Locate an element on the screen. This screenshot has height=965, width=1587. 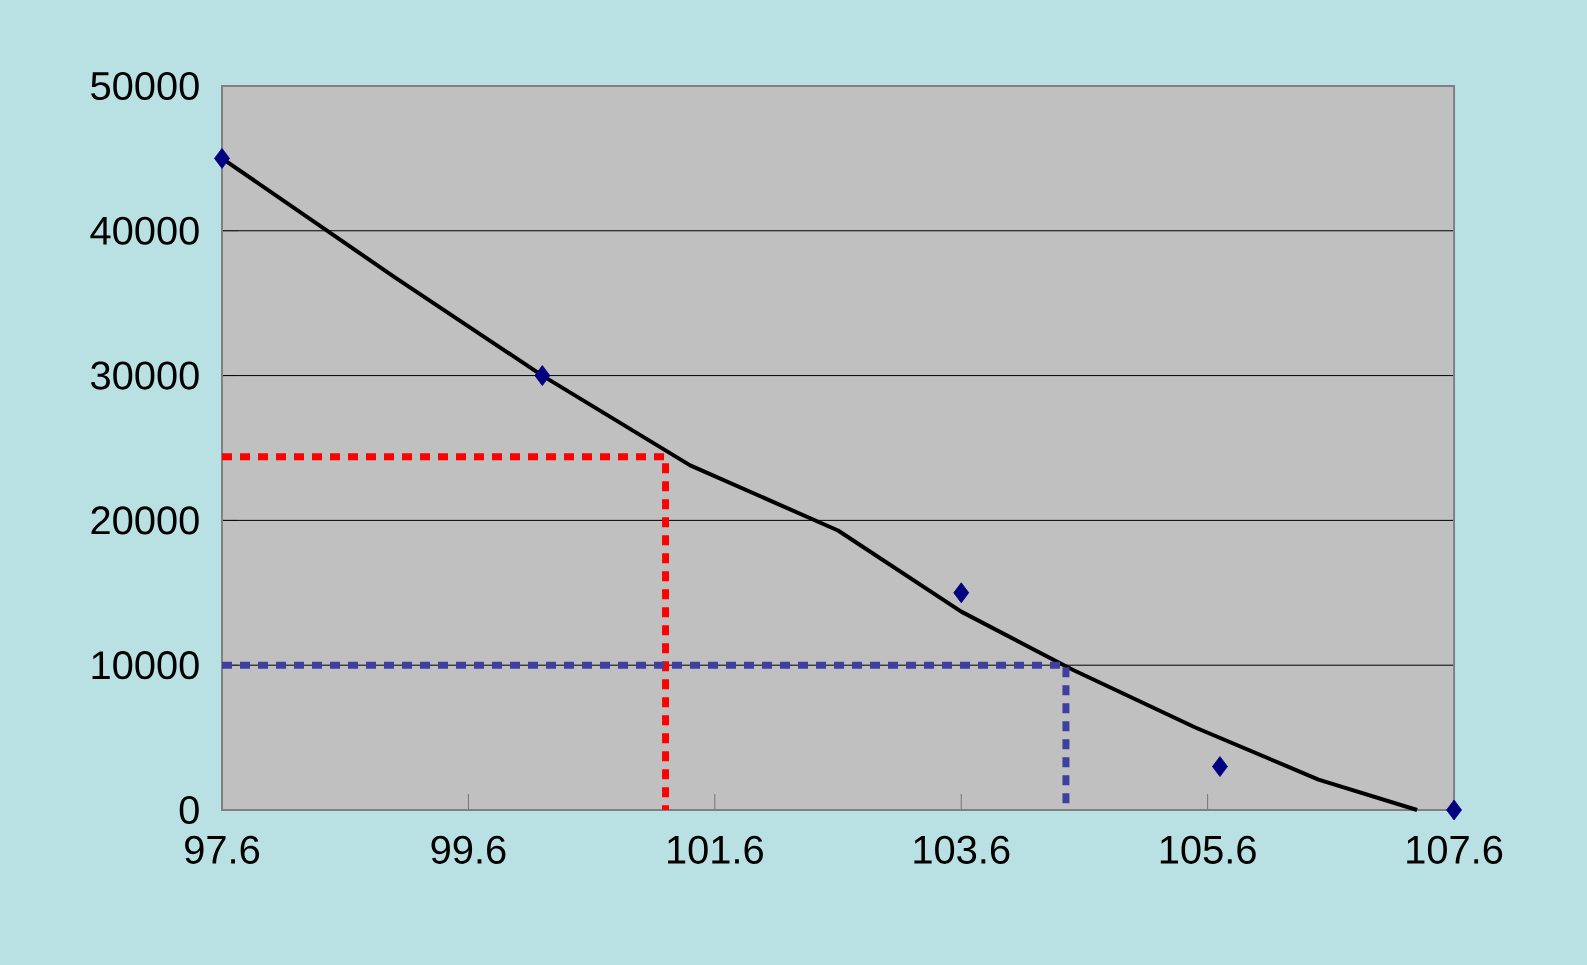
x-tick-label: 107.6 is located at coordinates (1455, 849).